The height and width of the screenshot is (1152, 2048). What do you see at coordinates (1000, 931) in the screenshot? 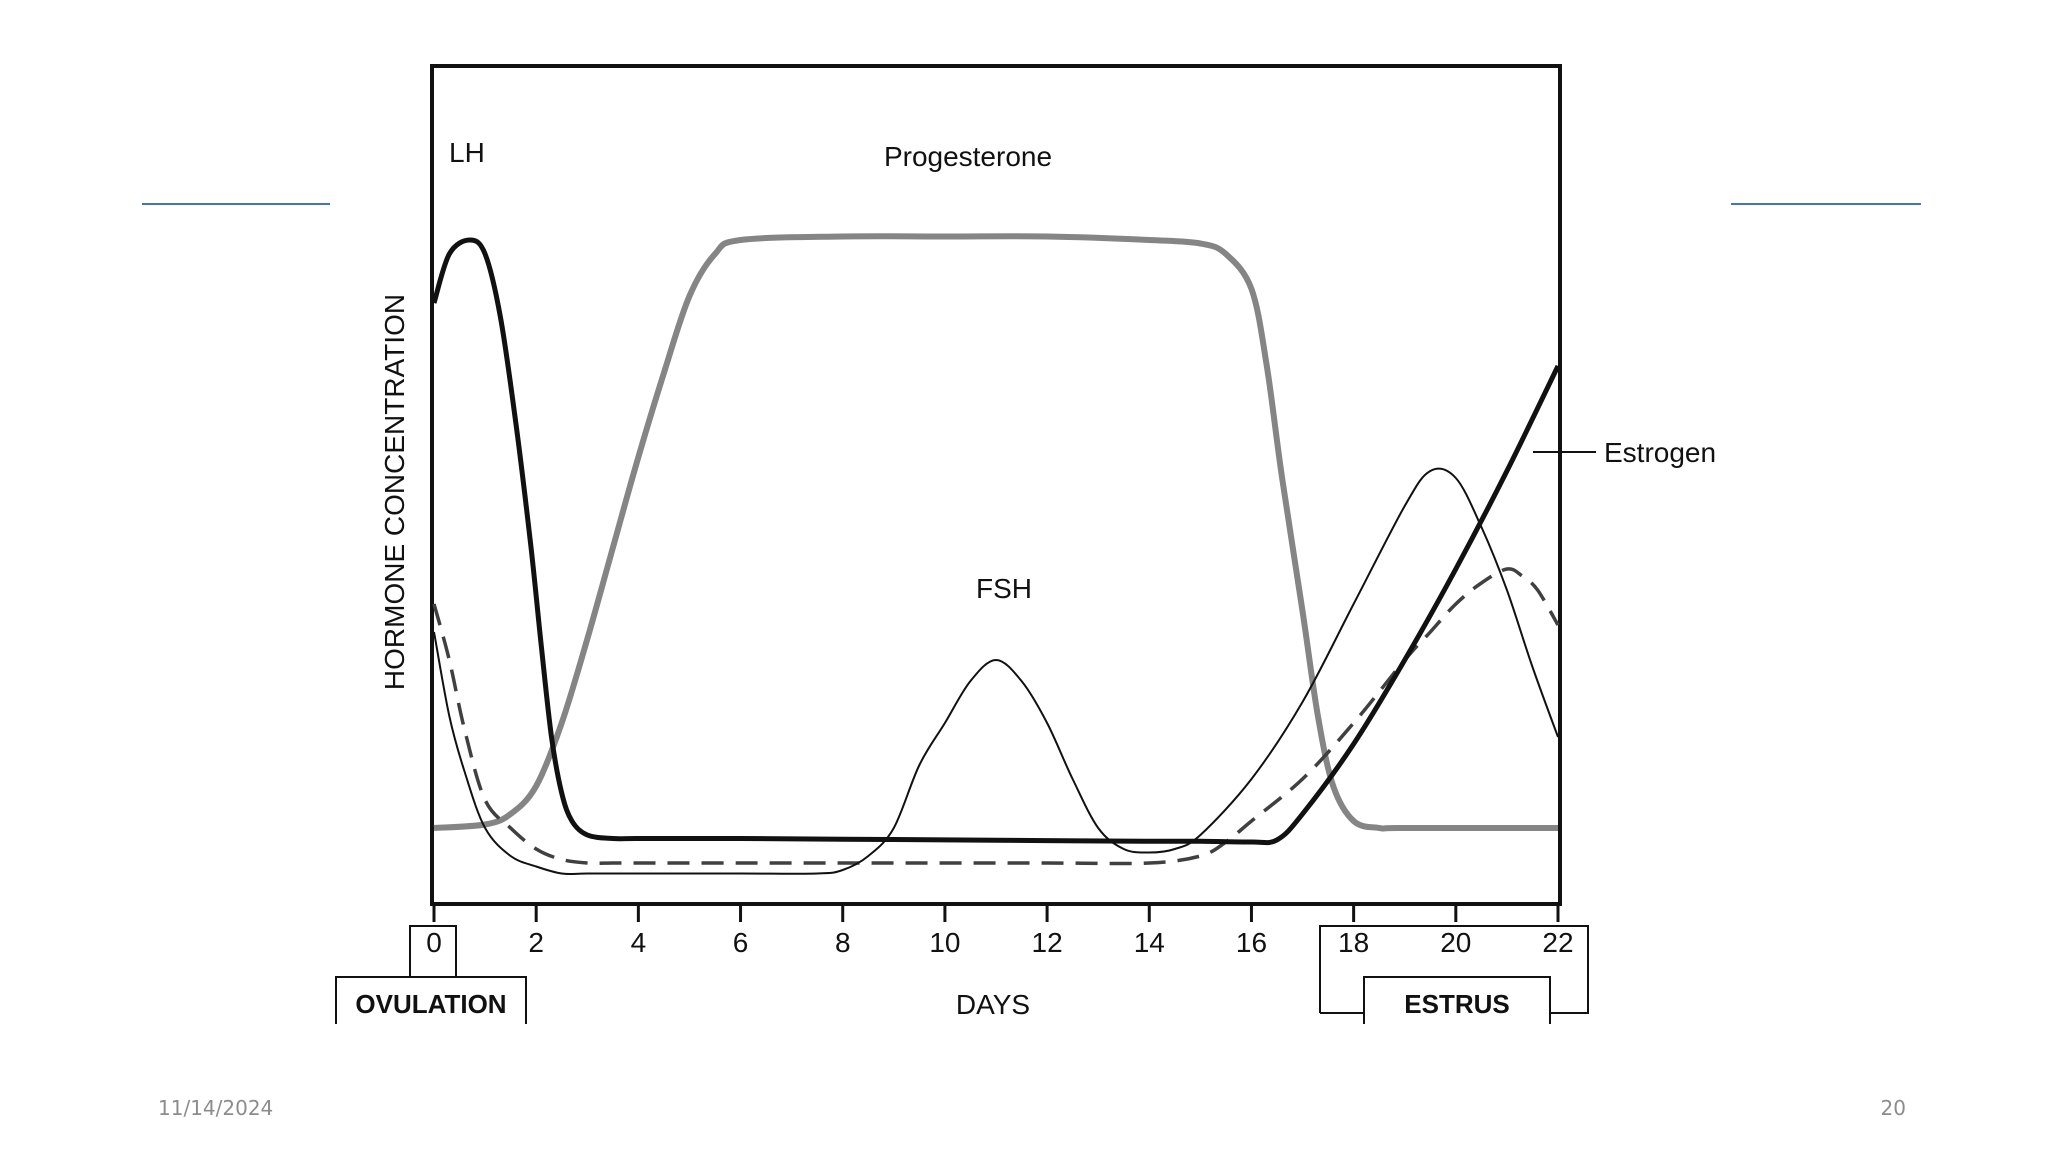
I see `x-axis: 0 2 4 6 8 10 12 14 16 18 20 22` at bounding box center [1000, 931].